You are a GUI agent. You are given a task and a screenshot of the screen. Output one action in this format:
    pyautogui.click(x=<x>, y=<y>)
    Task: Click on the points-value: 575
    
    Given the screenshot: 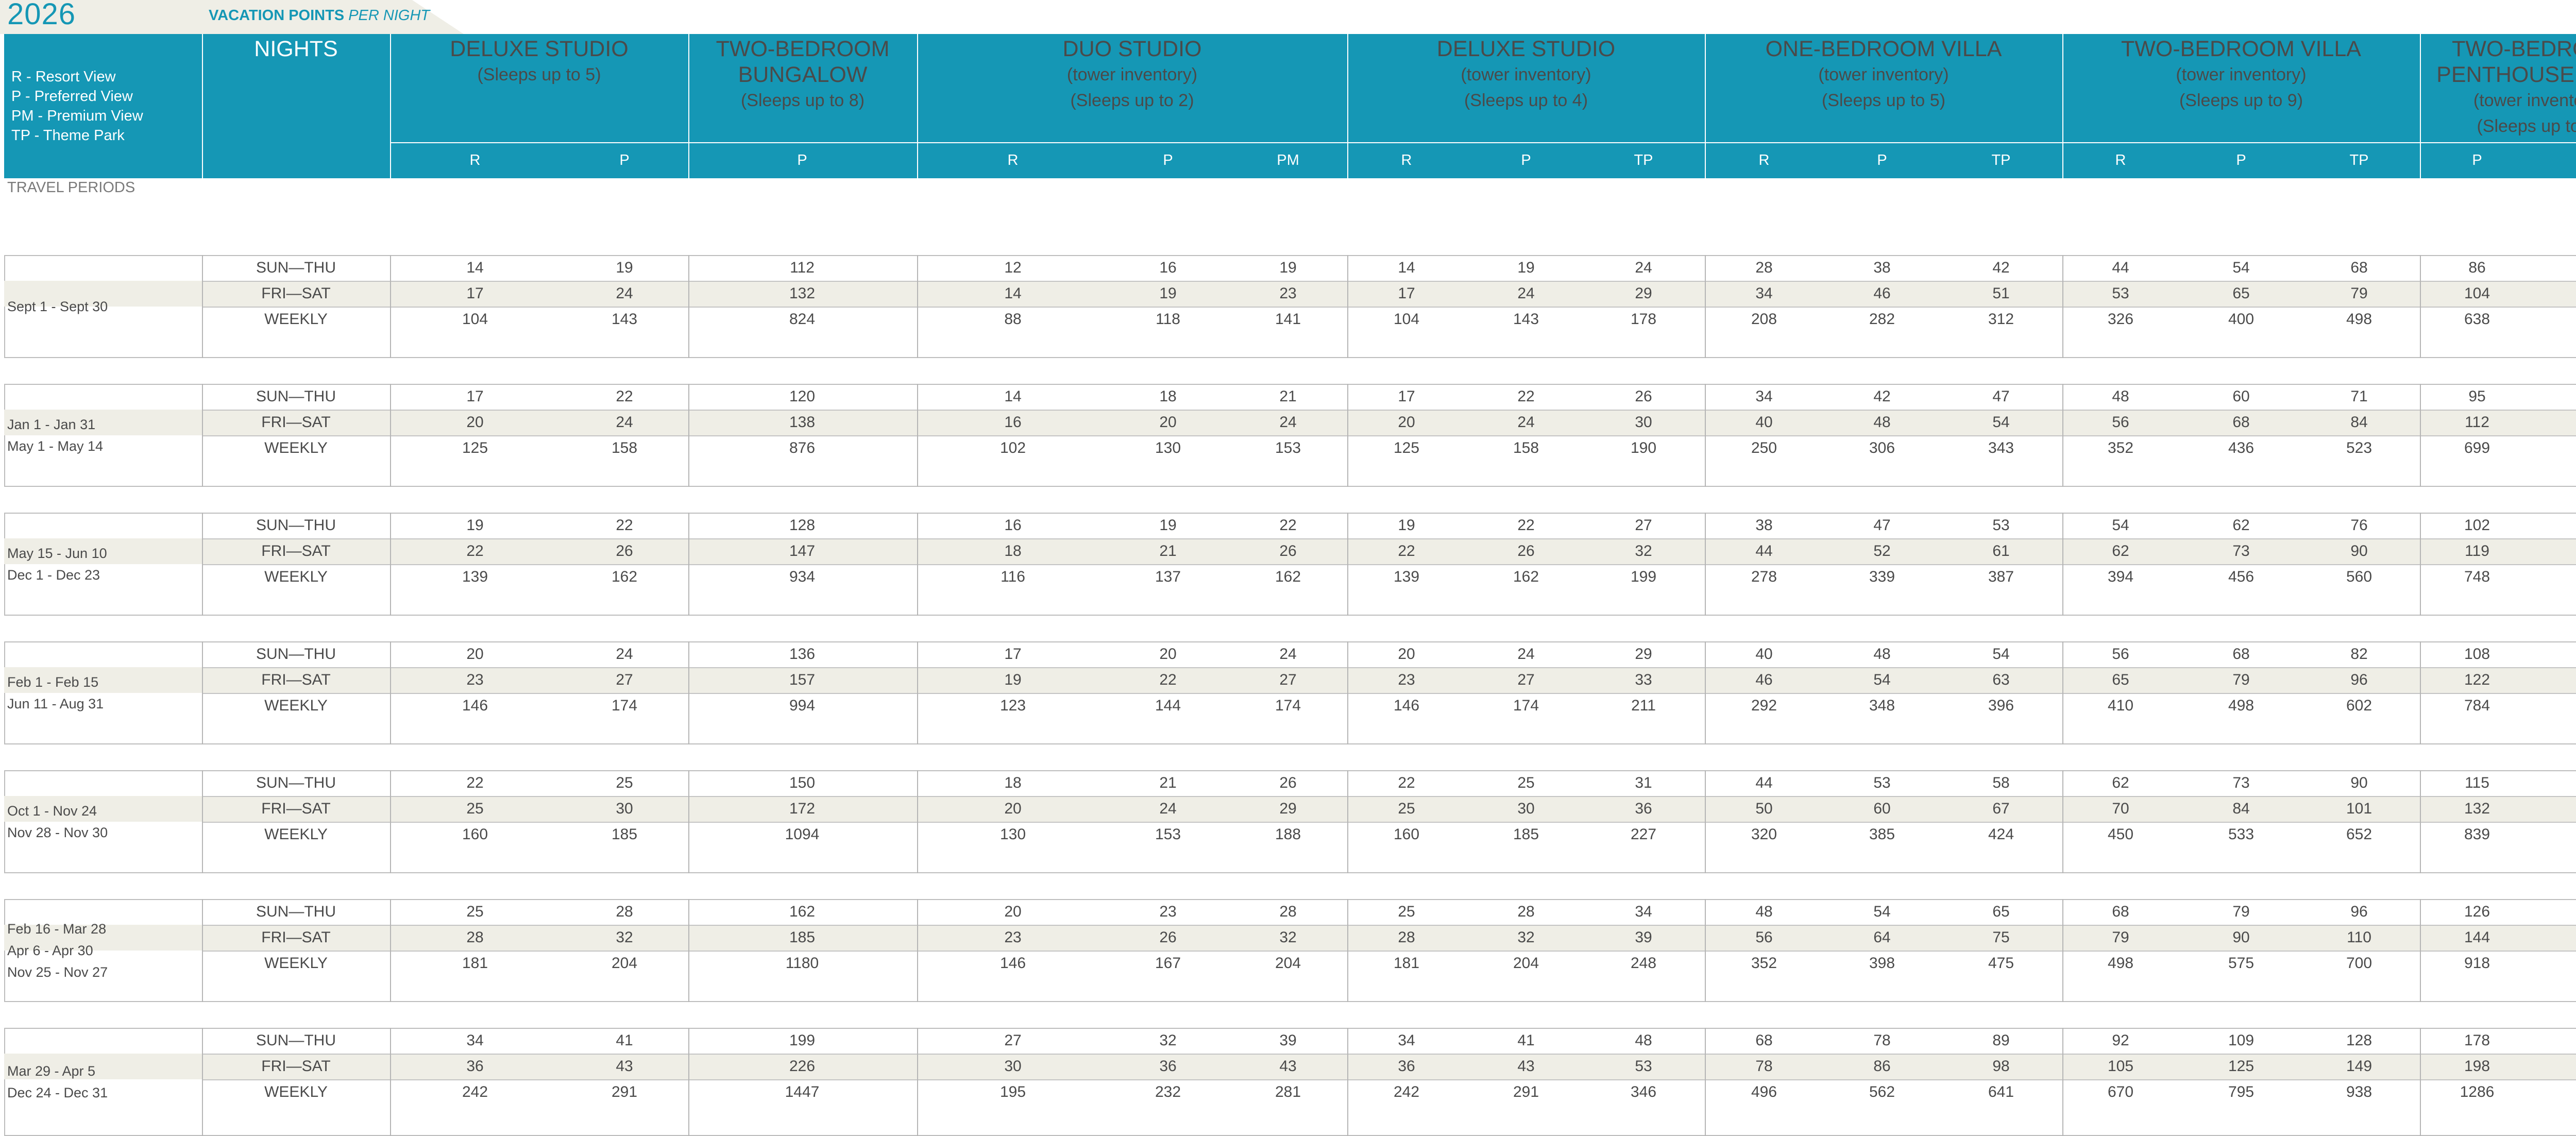 What is the action you would take?
    pyautogui.click(x=2242, y=964)
    